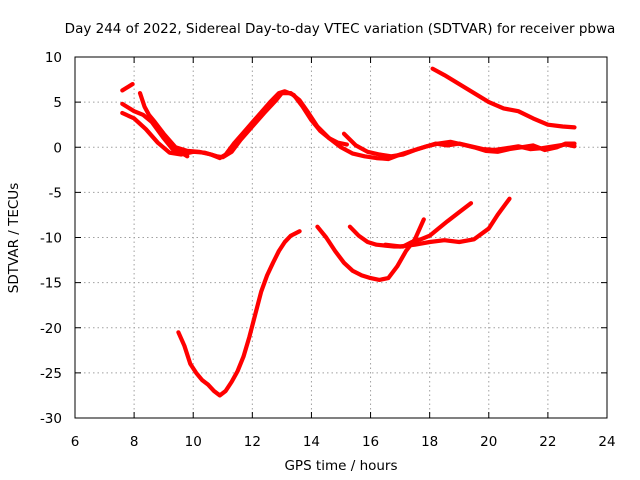 The image size is (640, 480). I want to click on y-tick-label: -25, so click(51, 374).